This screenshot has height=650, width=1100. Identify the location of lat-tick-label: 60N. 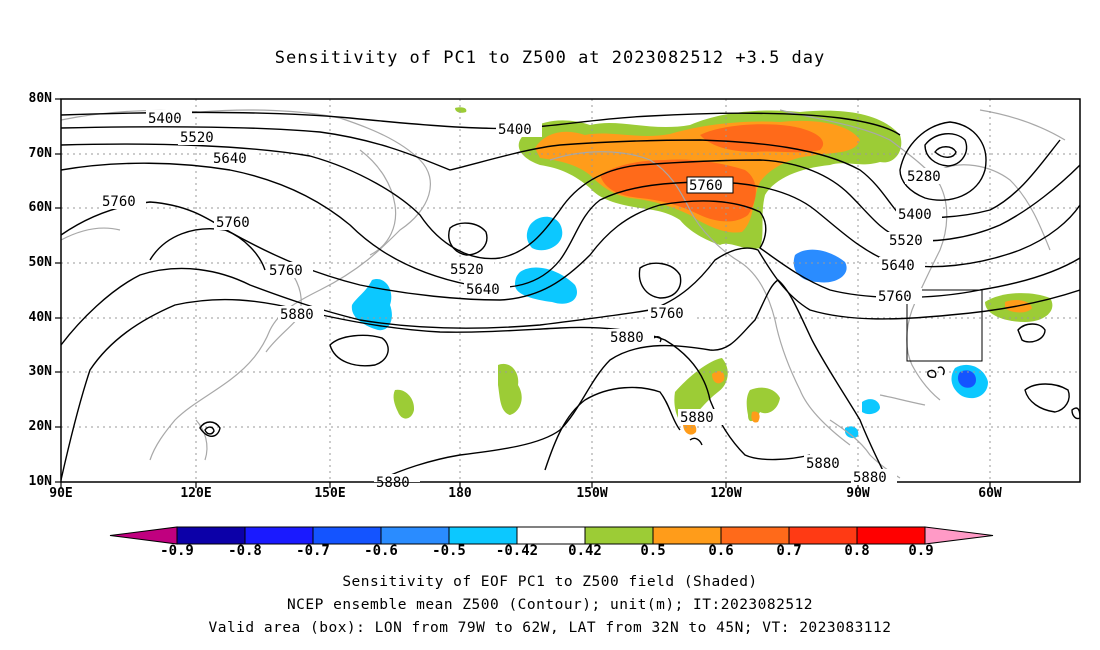
(40, 207).